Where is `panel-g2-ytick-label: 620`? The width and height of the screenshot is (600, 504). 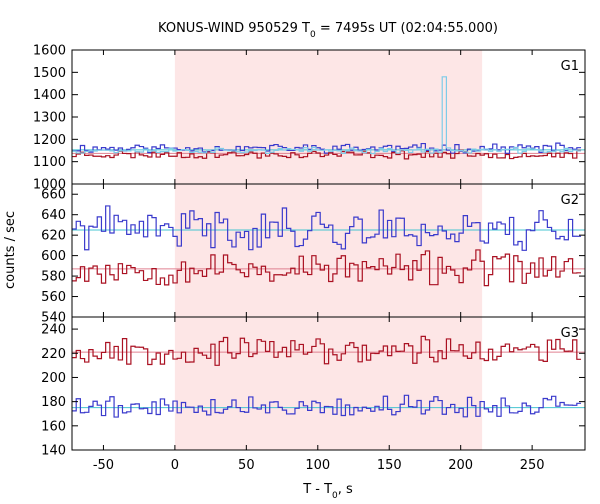 panel-g2-ytick-label: 620 is located at coordinates (53, 236).